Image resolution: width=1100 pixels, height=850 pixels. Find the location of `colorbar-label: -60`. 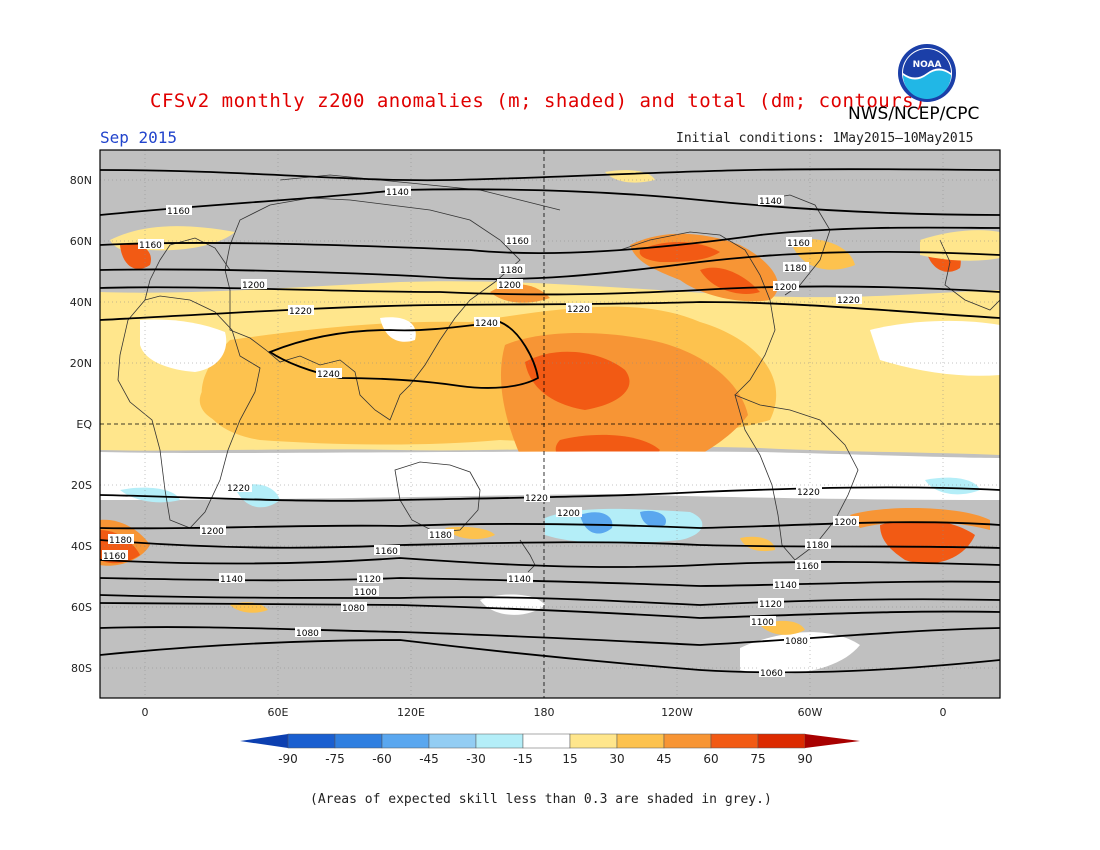

colorbar-label: -60 is located at coordinates (382, 759).